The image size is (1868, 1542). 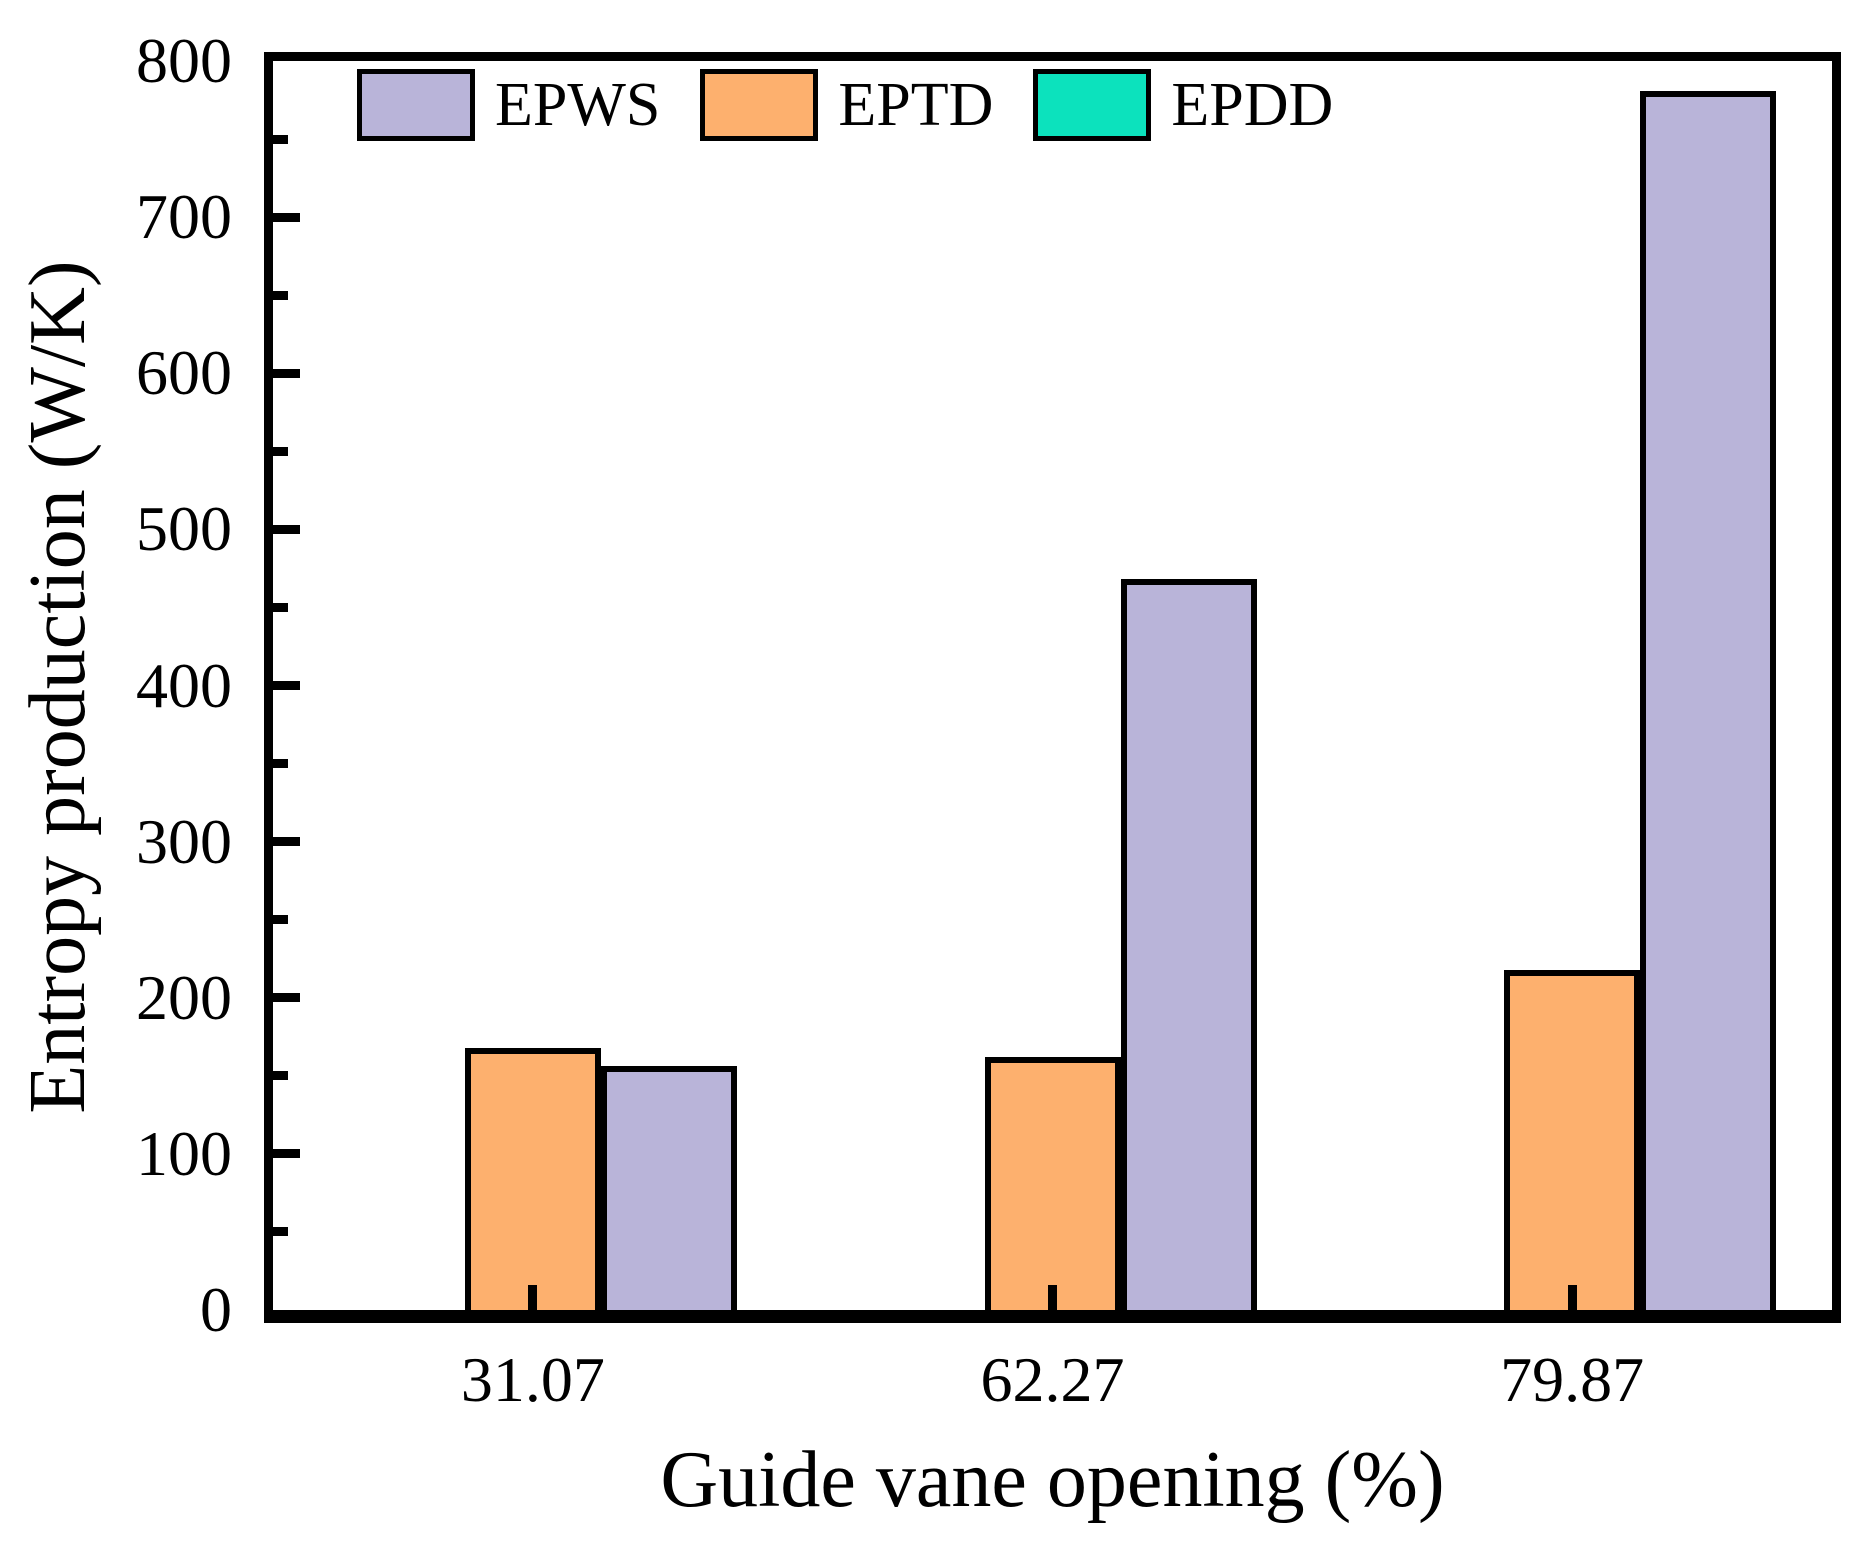 What do you see at coordinates (184, 60) in the screenshot?
I see `y-tick-label-800: 800` at bounding box center [184, 60].